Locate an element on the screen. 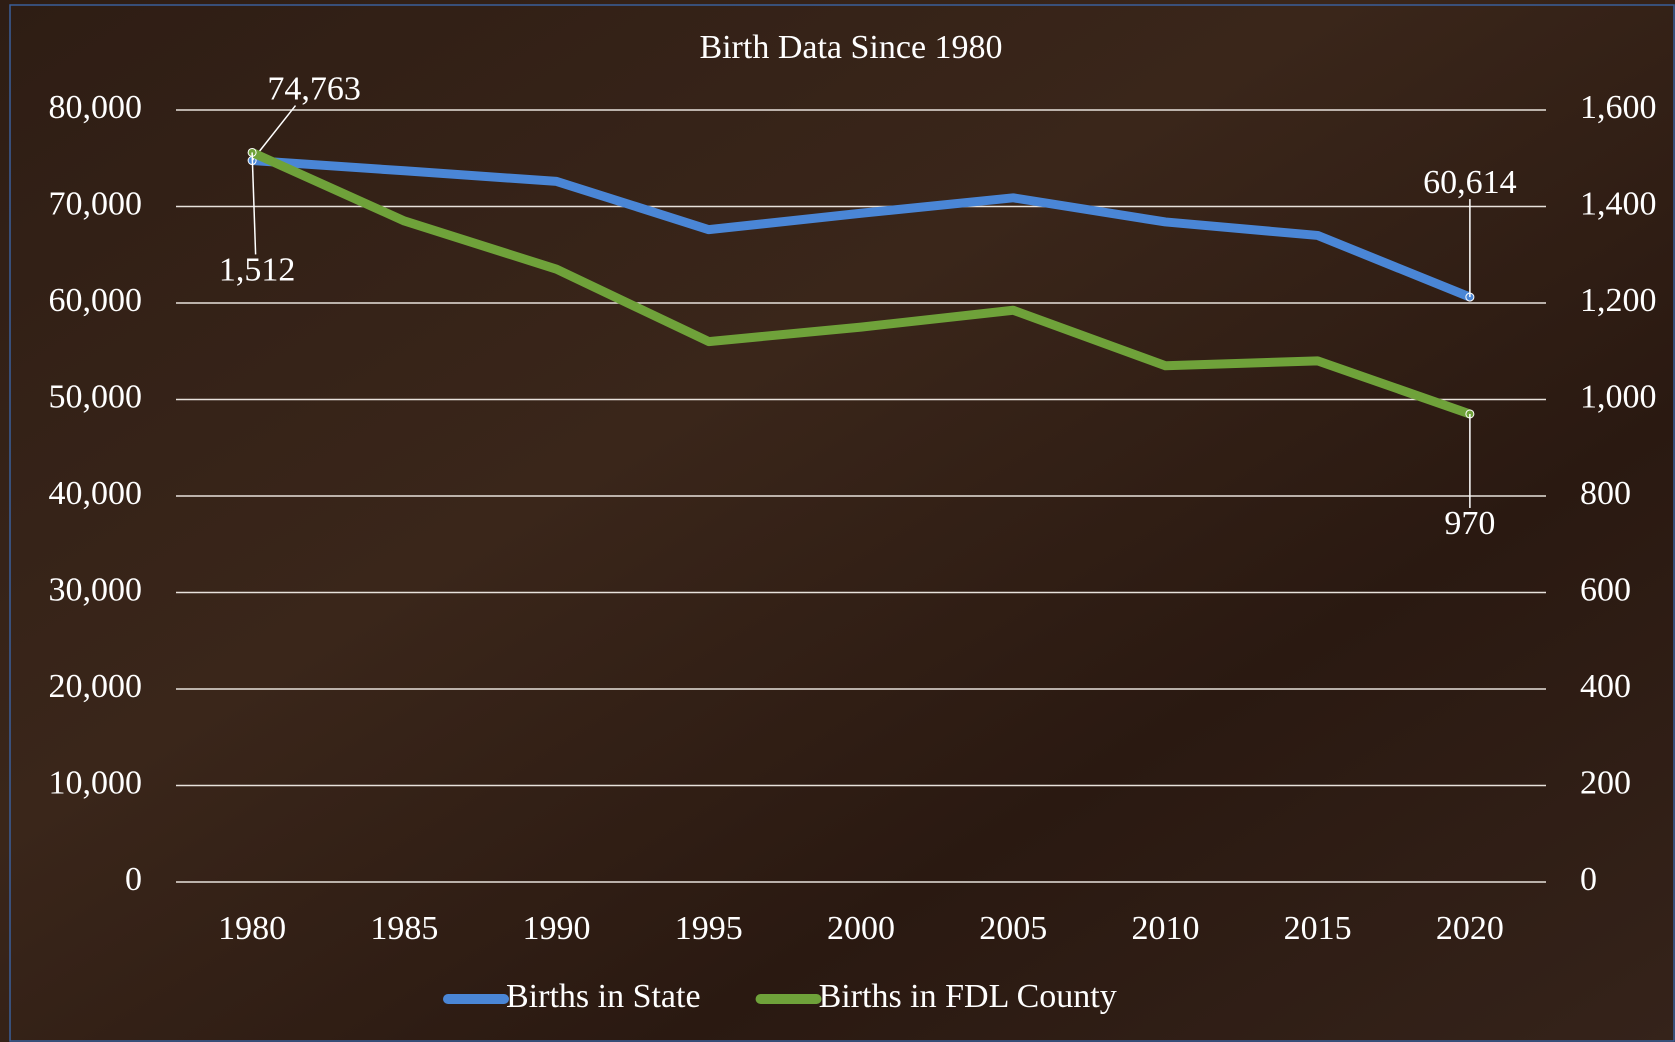 The height and width of the screenshot is (1042, 1675). data-label: 970 is located at coordinates (1469, 523).